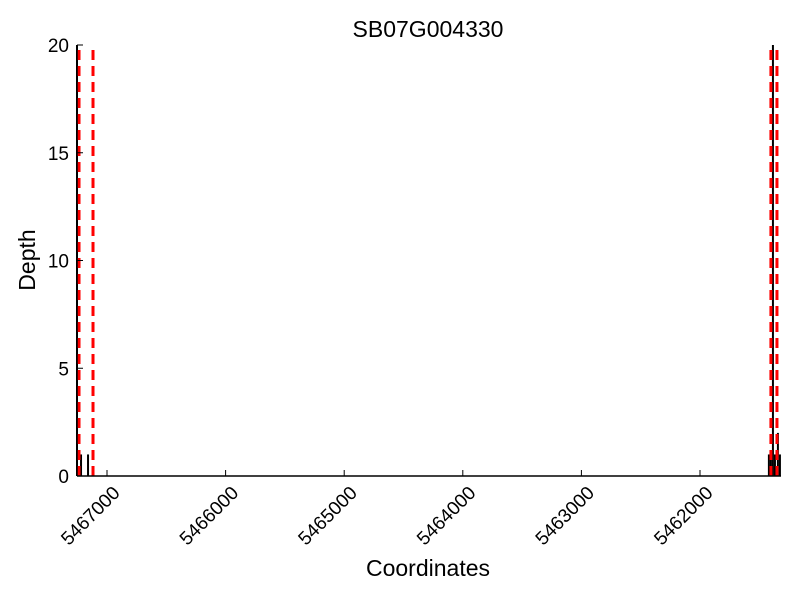 This screenshot has height=600, width=800. What do you see at coordinates (209, 516) in the screenshot?
I see `x-tick-label: 5466000` at bounding box center [209, 516].